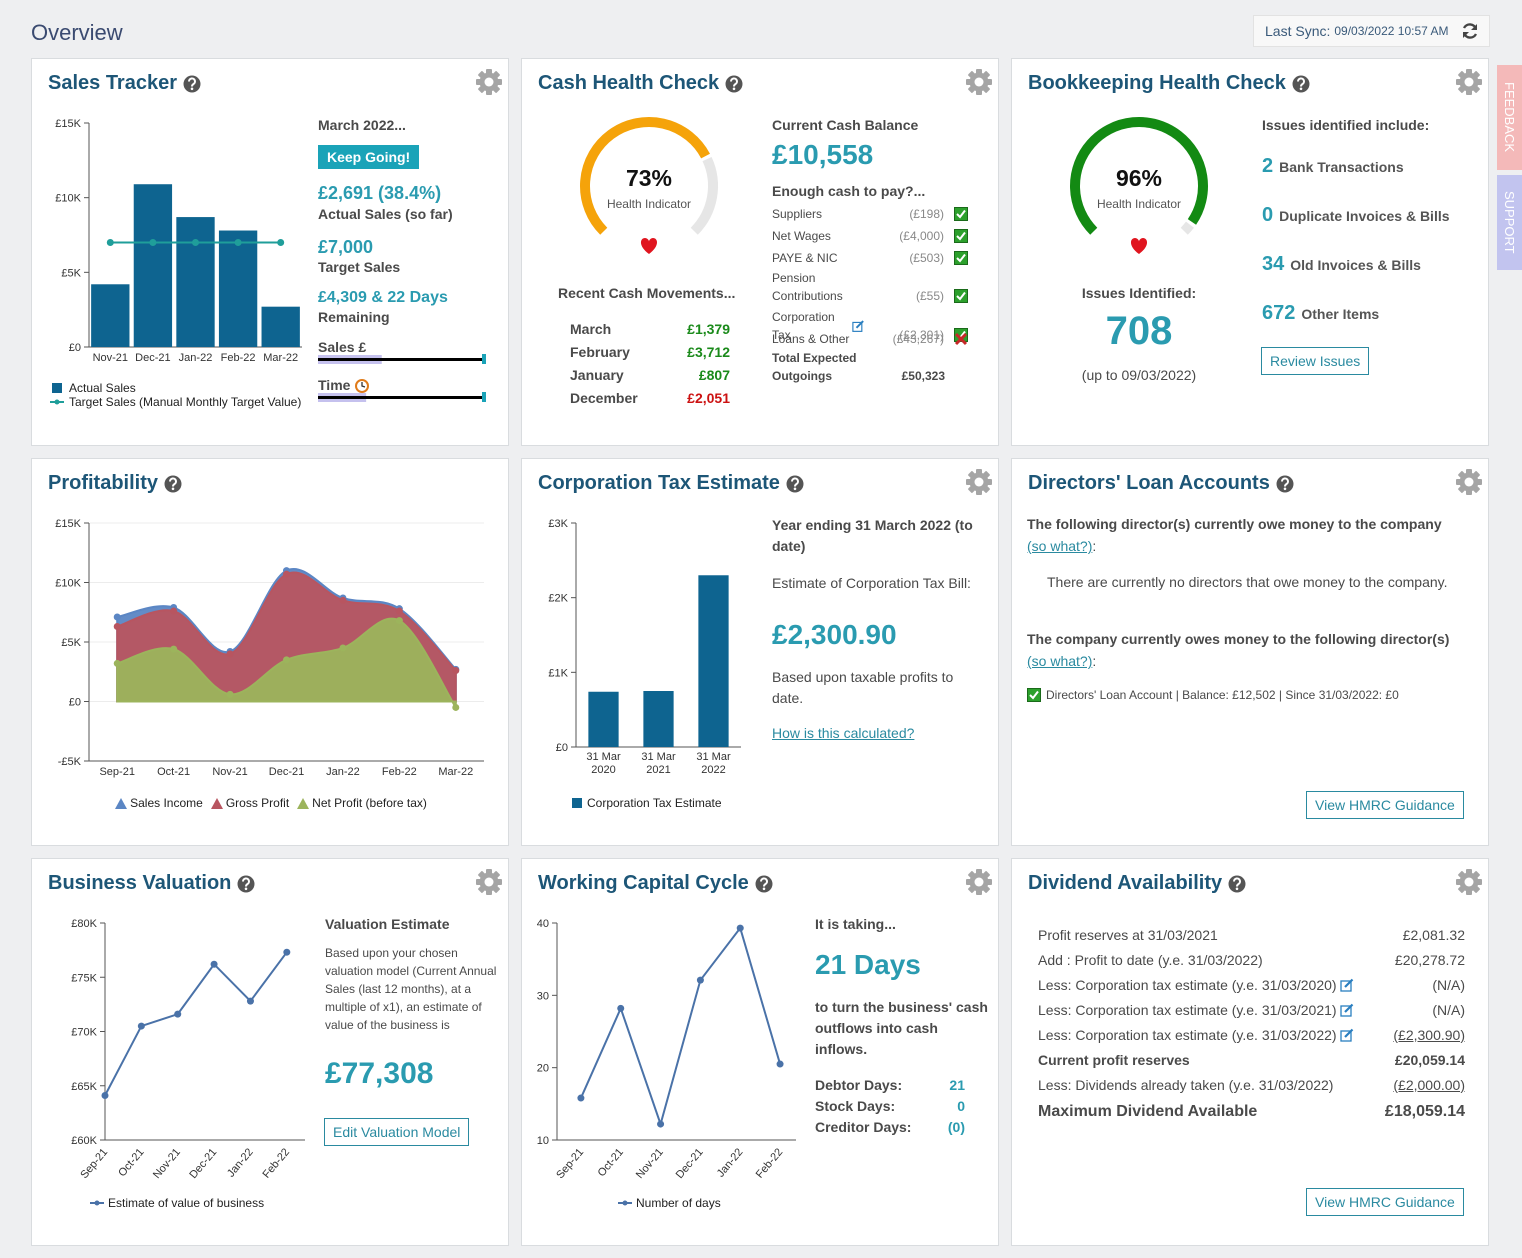 This screenshot has width=1522, height=1258. Describe the element at coordinates (890, 1127) in the screenshot. I see `metric-row: Creditor Days: (0)` at that location.